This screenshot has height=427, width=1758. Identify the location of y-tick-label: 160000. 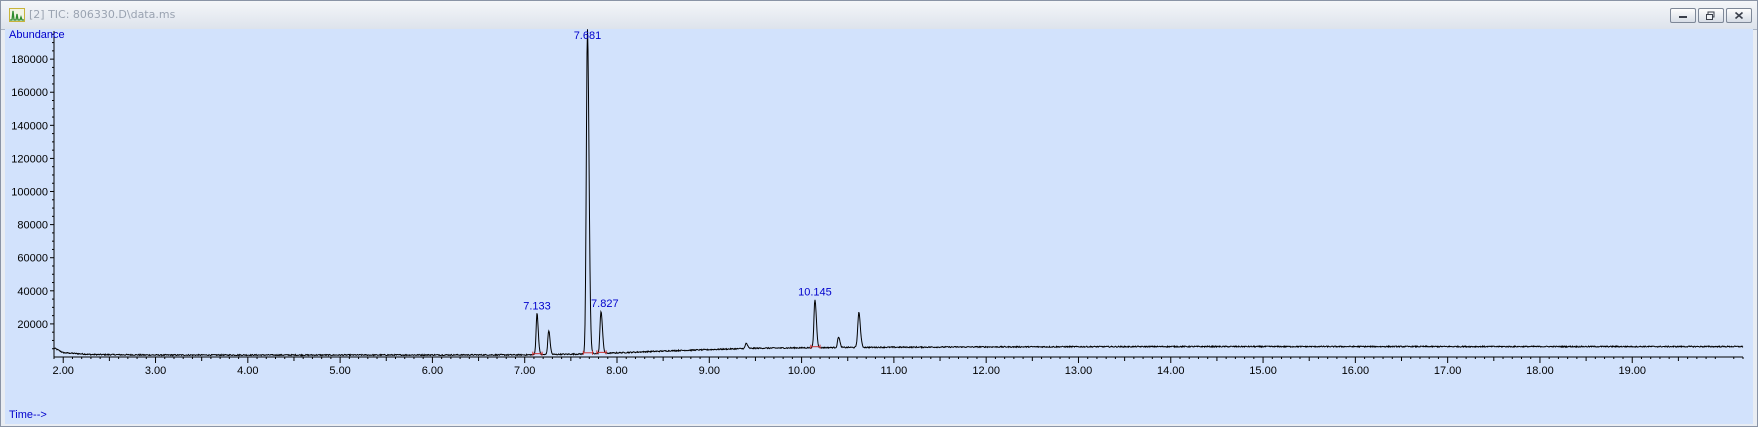
(29, 93).